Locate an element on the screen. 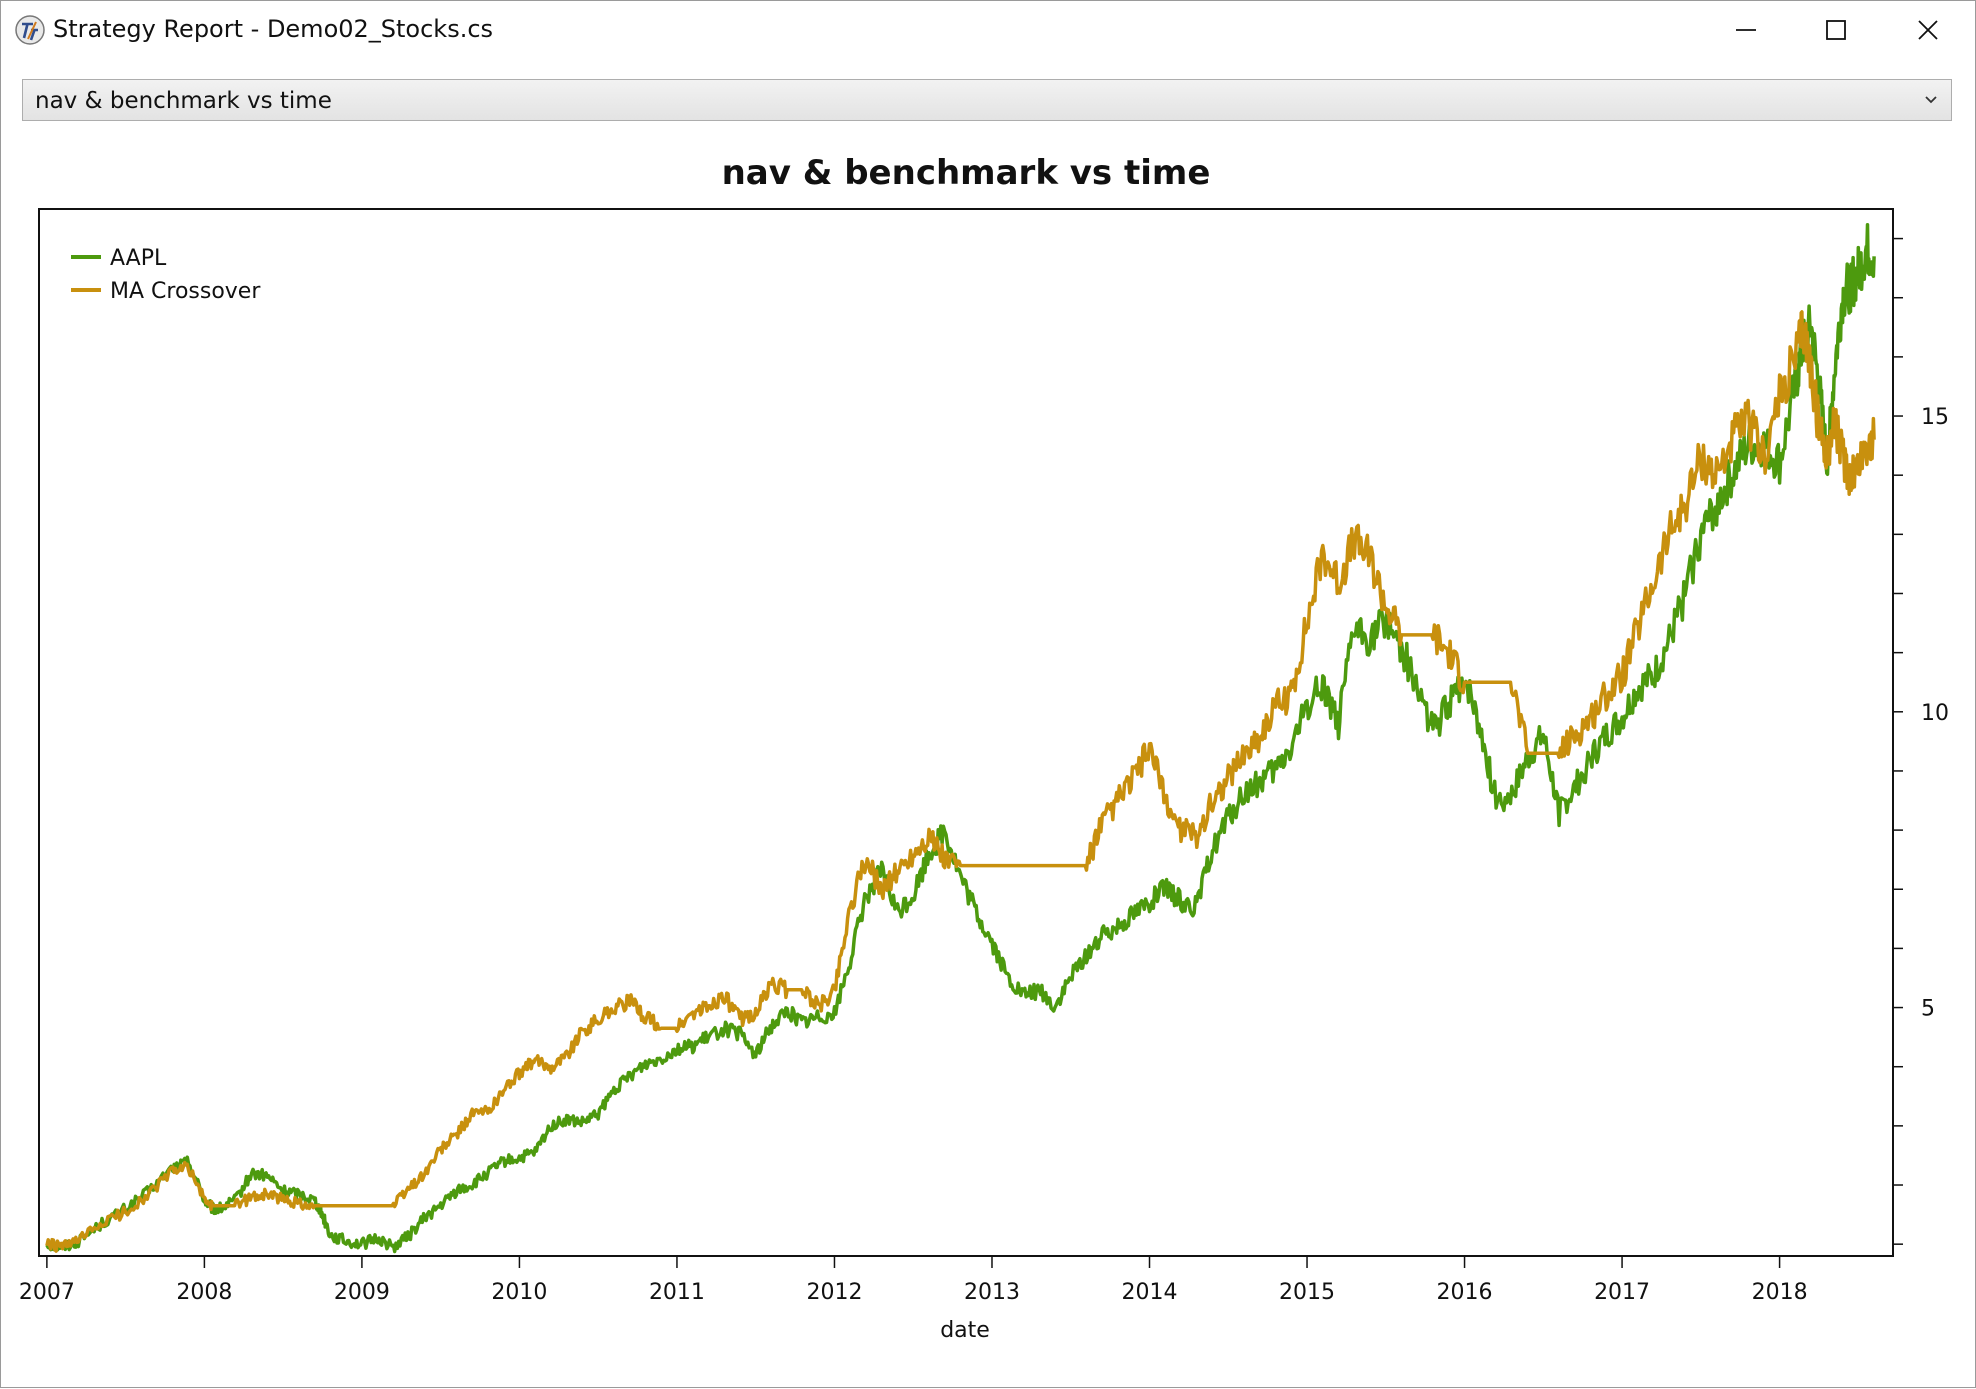 Image resolution: width=1976 pixels, height=1389 pixels. maximize-button is located at coordinates (1836, 30).